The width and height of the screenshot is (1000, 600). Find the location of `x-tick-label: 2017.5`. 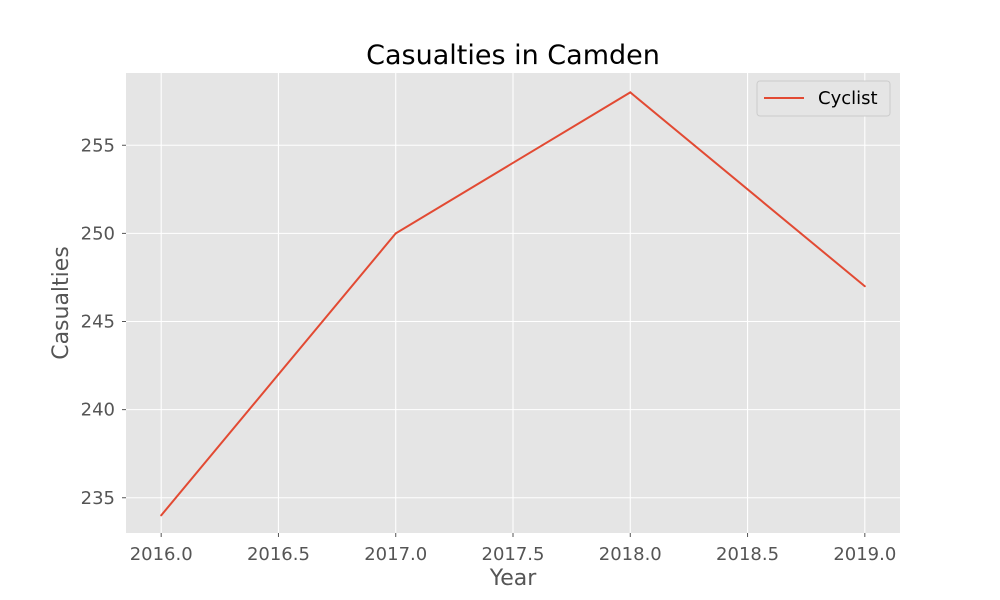

x-tick-label: 2017.5 is located at coordinates (513, 554).